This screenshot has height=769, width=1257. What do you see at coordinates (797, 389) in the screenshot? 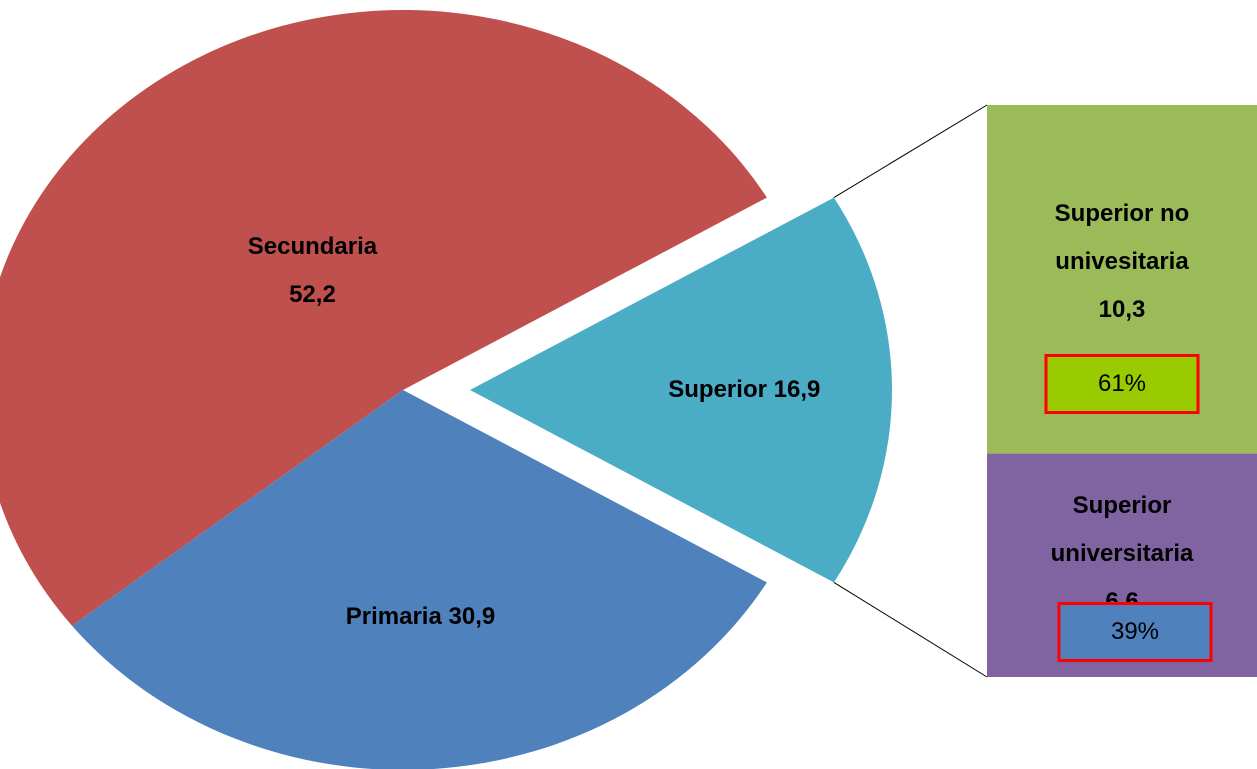
I see `slice-value: 16,9` at bounding box center [797, 389].